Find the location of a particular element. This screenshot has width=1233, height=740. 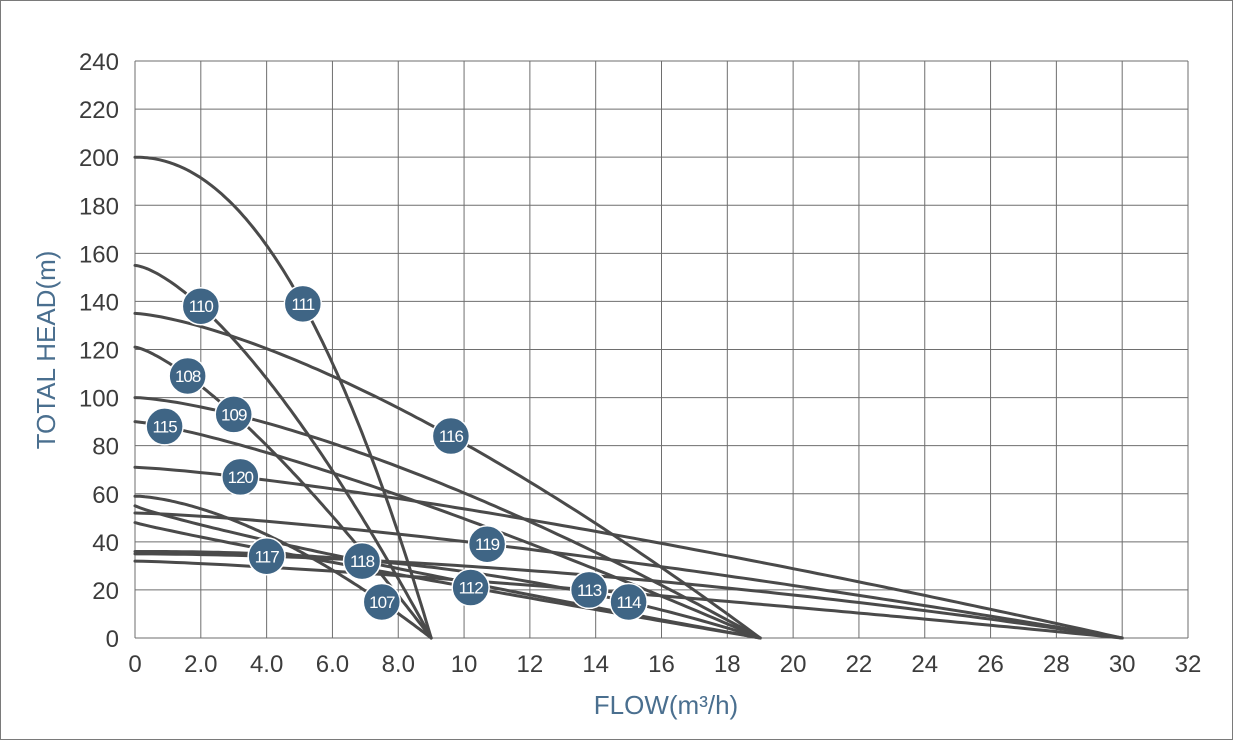

x-tick-label: 4.0 is located at coordinates (266, 664).